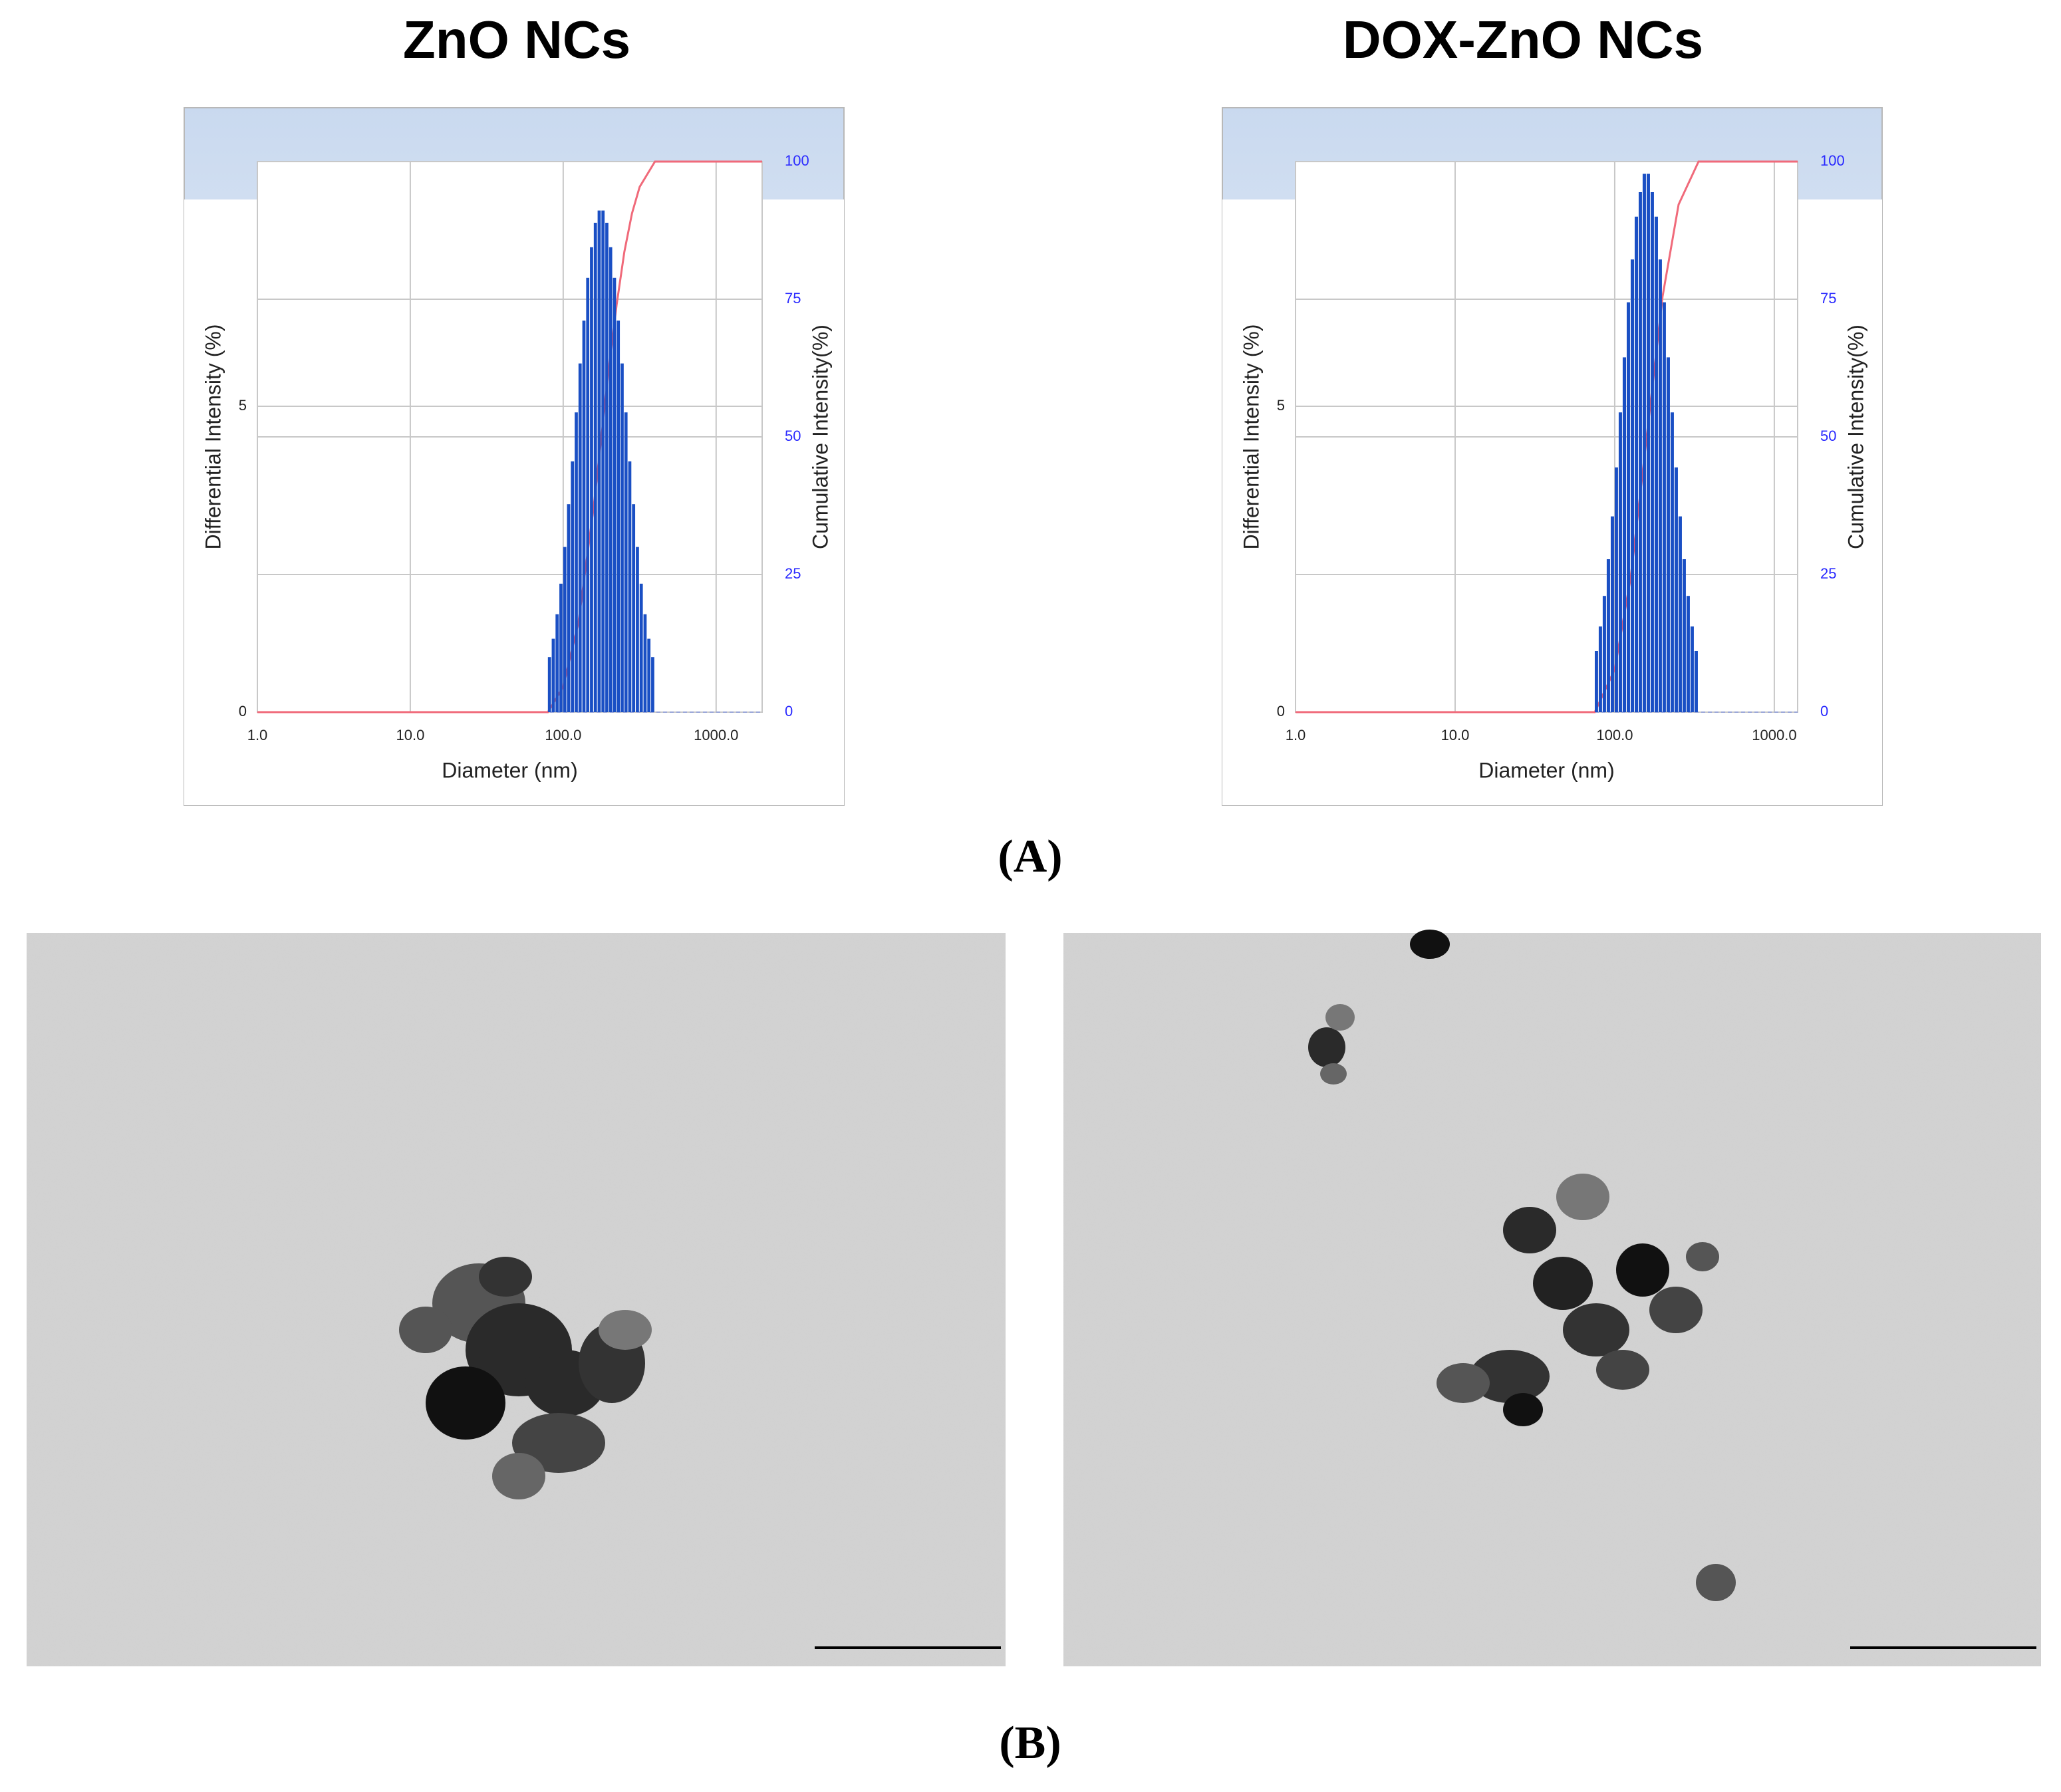 The width and height of the screenshot is (2061, 1792). Describe the element at coordinates (1030, 856) in the screenshot. I see `panel-label: (A)` at that location.